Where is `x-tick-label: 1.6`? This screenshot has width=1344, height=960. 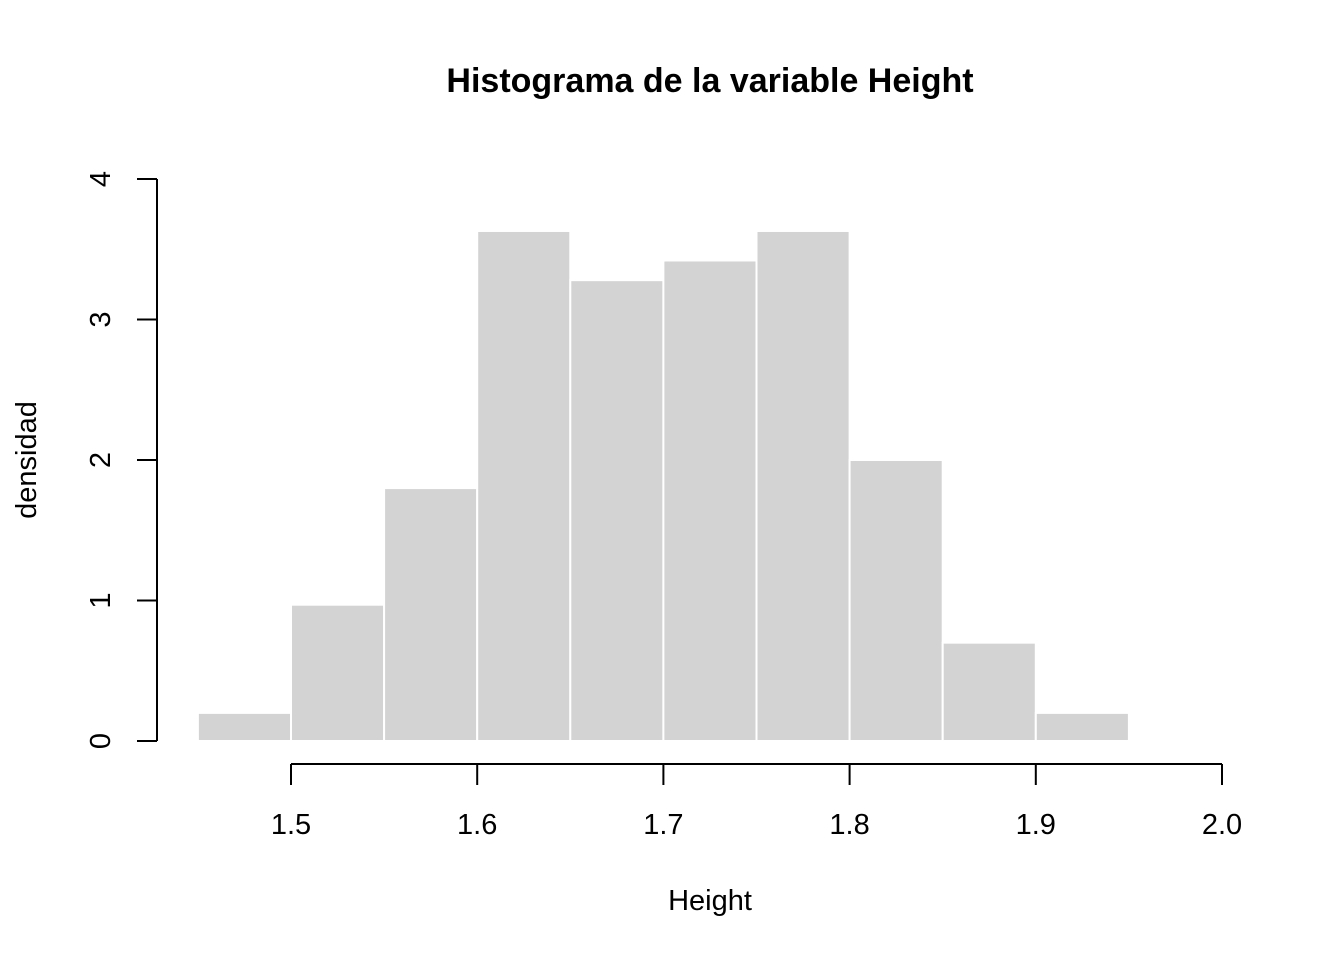
x-tick-label: 1.6 is located at coordinates (477, 825).